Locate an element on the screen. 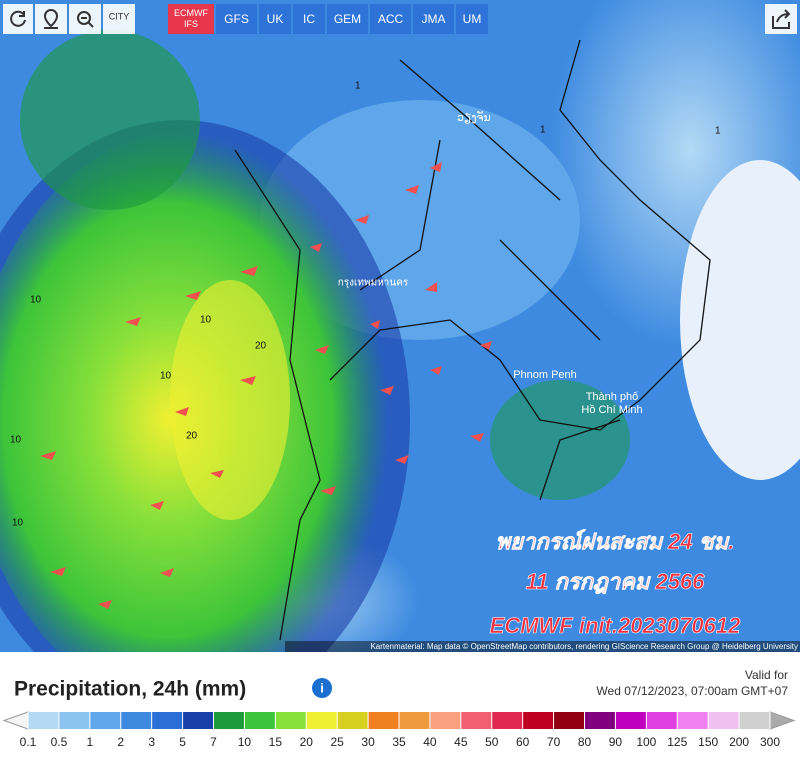 The height and width of the screenshot is (758, 800). colorbar-label: 300 is located at coordinates (770, 742).